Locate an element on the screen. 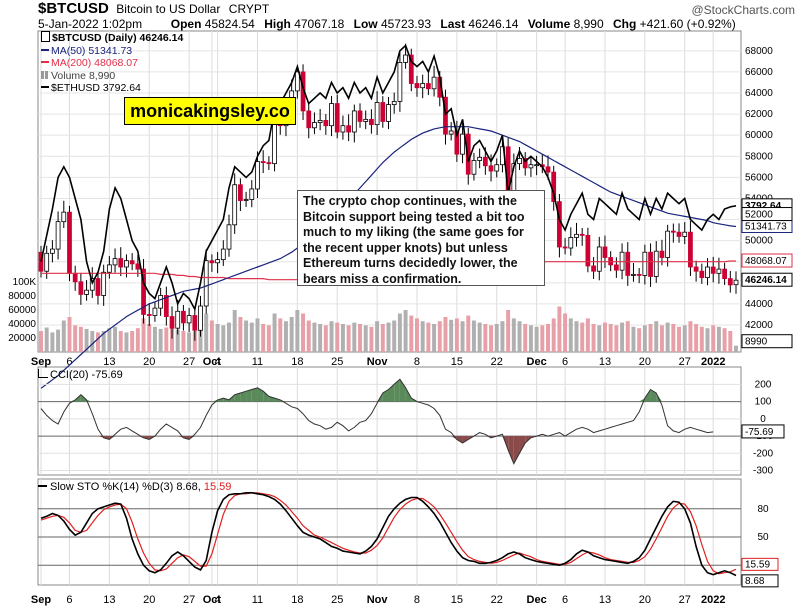 The height and width of the screenshot is (609, 803). chg-value: +421.60 (+0.92%) is located at coordinates (687, 24).